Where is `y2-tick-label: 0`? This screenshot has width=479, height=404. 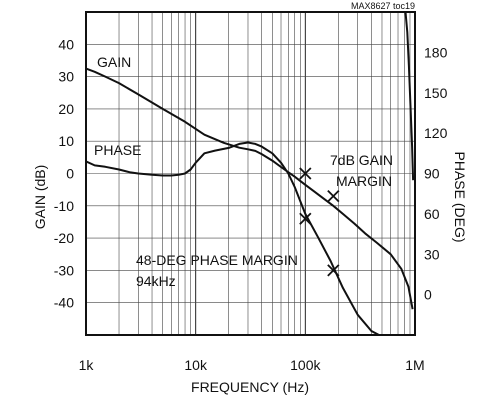 y2-tick-label: 0 is located at coordinates (428, 295).